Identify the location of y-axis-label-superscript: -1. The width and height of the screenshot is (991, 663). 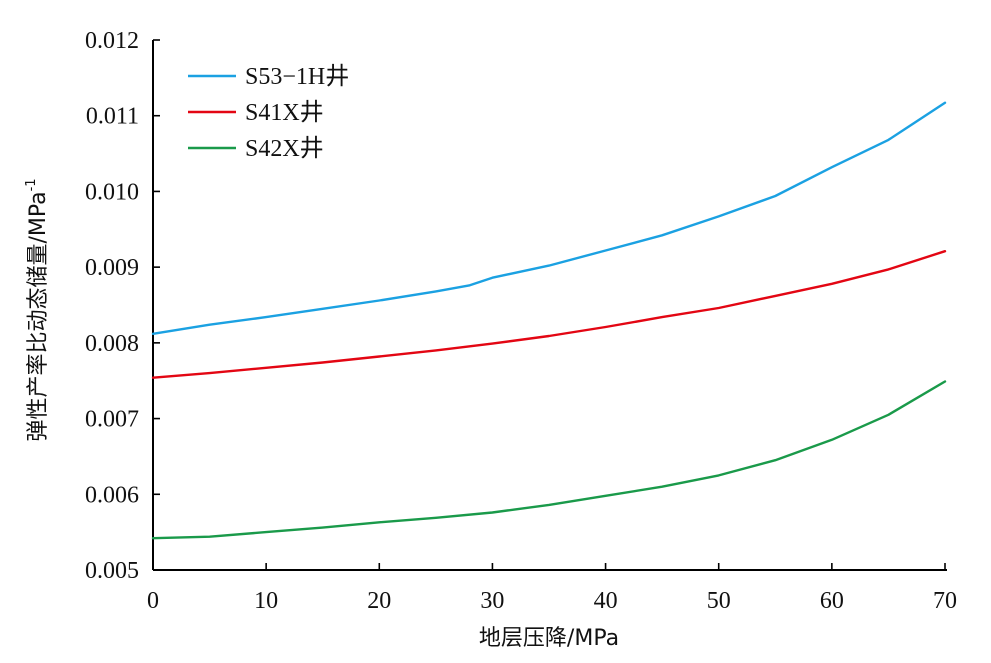
(31, 184).